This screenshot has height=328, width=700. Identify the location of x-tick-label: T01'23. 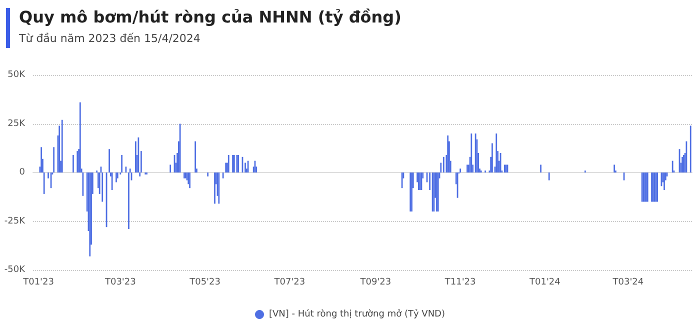
(38, 283).